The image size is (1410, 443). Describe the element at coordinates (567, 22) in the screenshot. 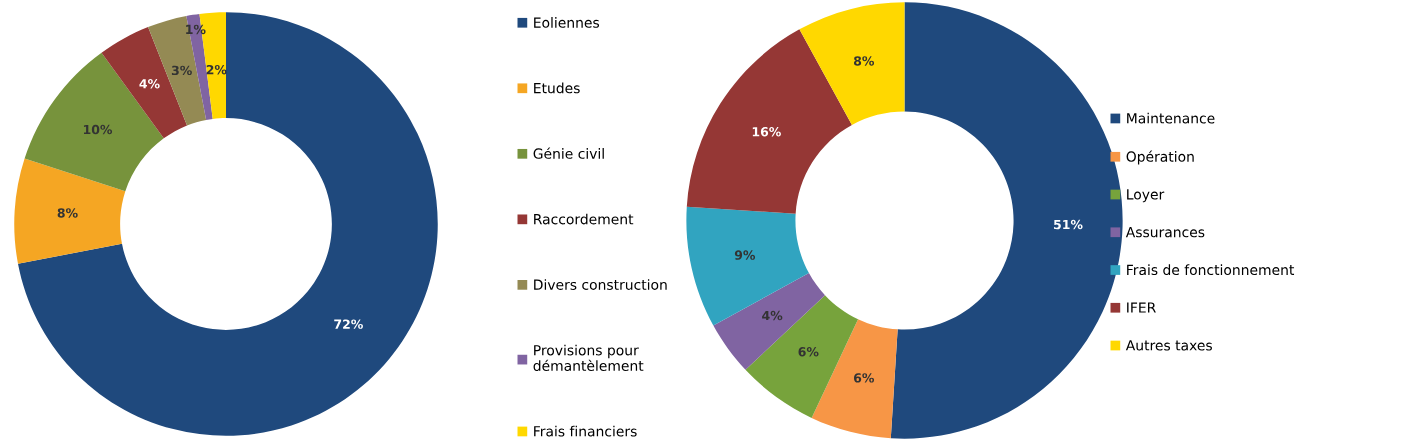

I see `legend-label: Eoliennes` at that location.